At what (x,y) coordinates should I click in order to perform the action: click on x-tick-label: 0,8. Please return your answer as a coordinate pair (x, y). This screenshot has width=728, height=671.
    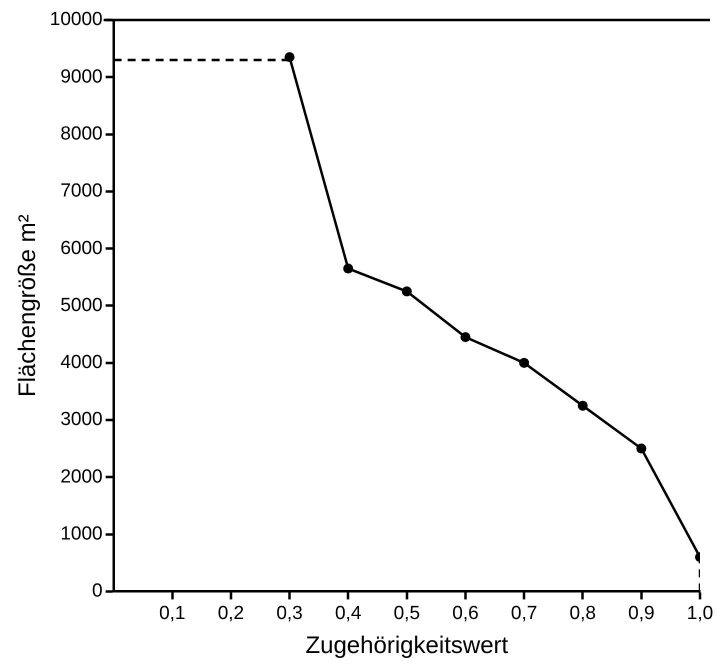
    Looking at the image, I should click on (583, 613).